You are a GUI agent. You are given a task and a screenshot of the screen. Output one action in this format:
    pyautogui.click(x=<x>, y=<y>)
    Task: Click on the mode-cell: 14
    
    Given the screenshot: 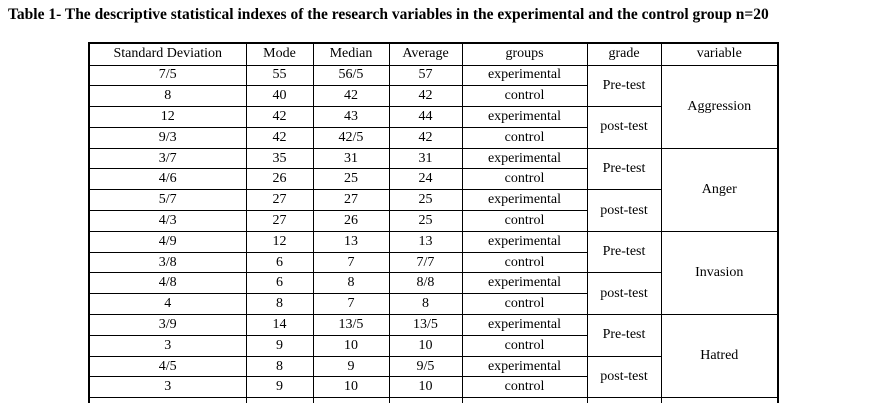 What is the action you would take?
    pyautogui.click(x=279, y=325)
    